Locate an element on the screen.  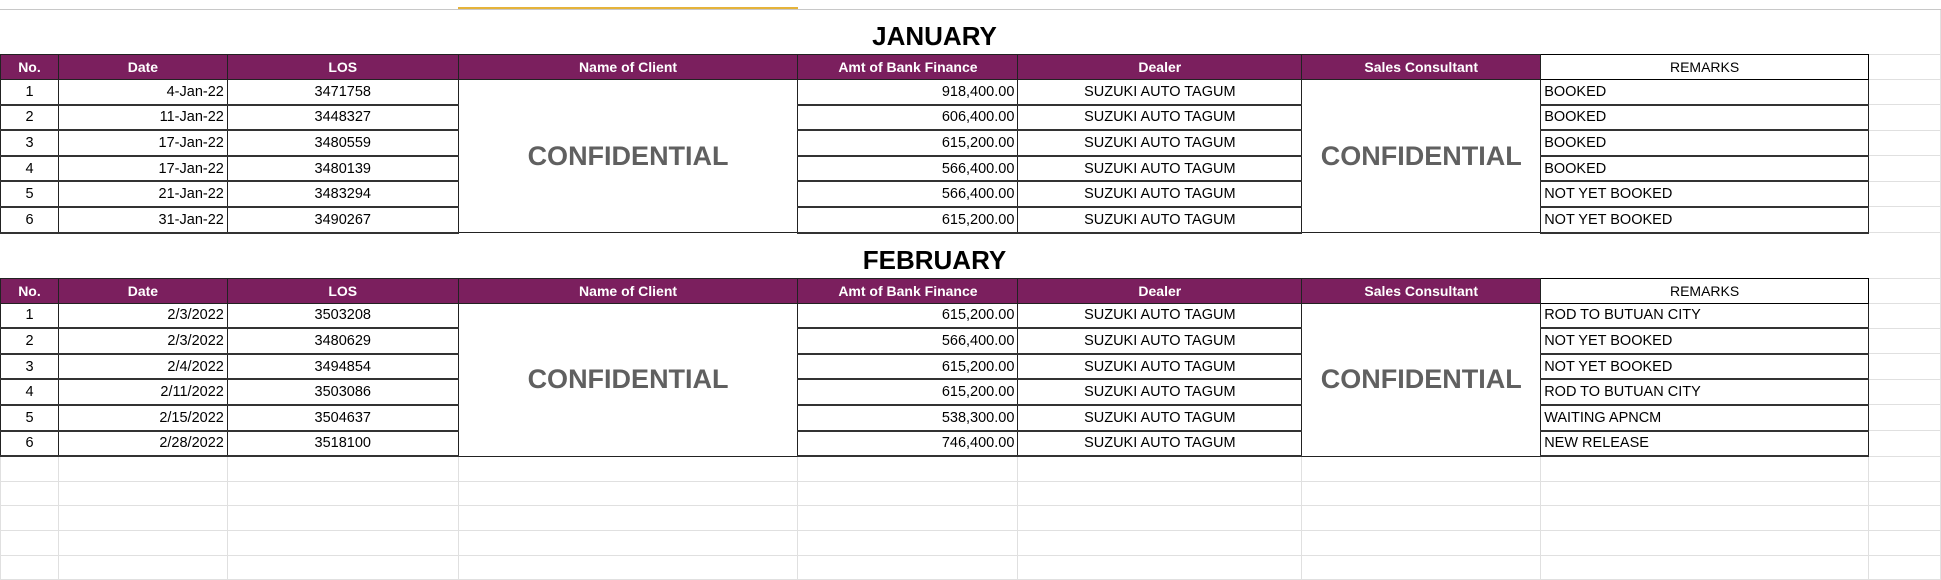
header-sales-consultant: Sales Consultant is located at coordinates (1421, 290).